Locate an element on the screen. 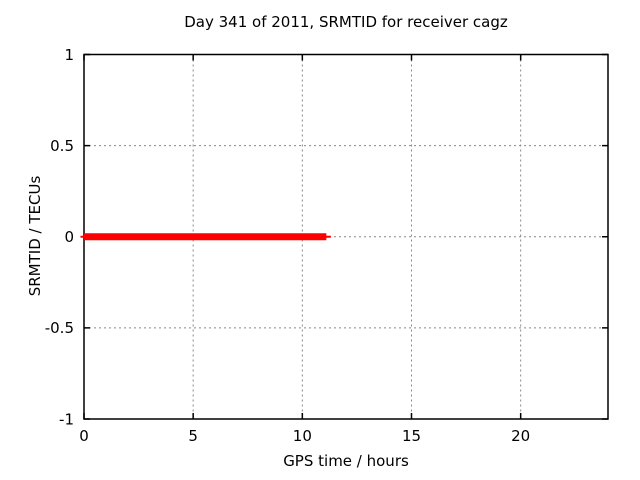  x-tick-label: 5 is located at coordinates (193, 436).